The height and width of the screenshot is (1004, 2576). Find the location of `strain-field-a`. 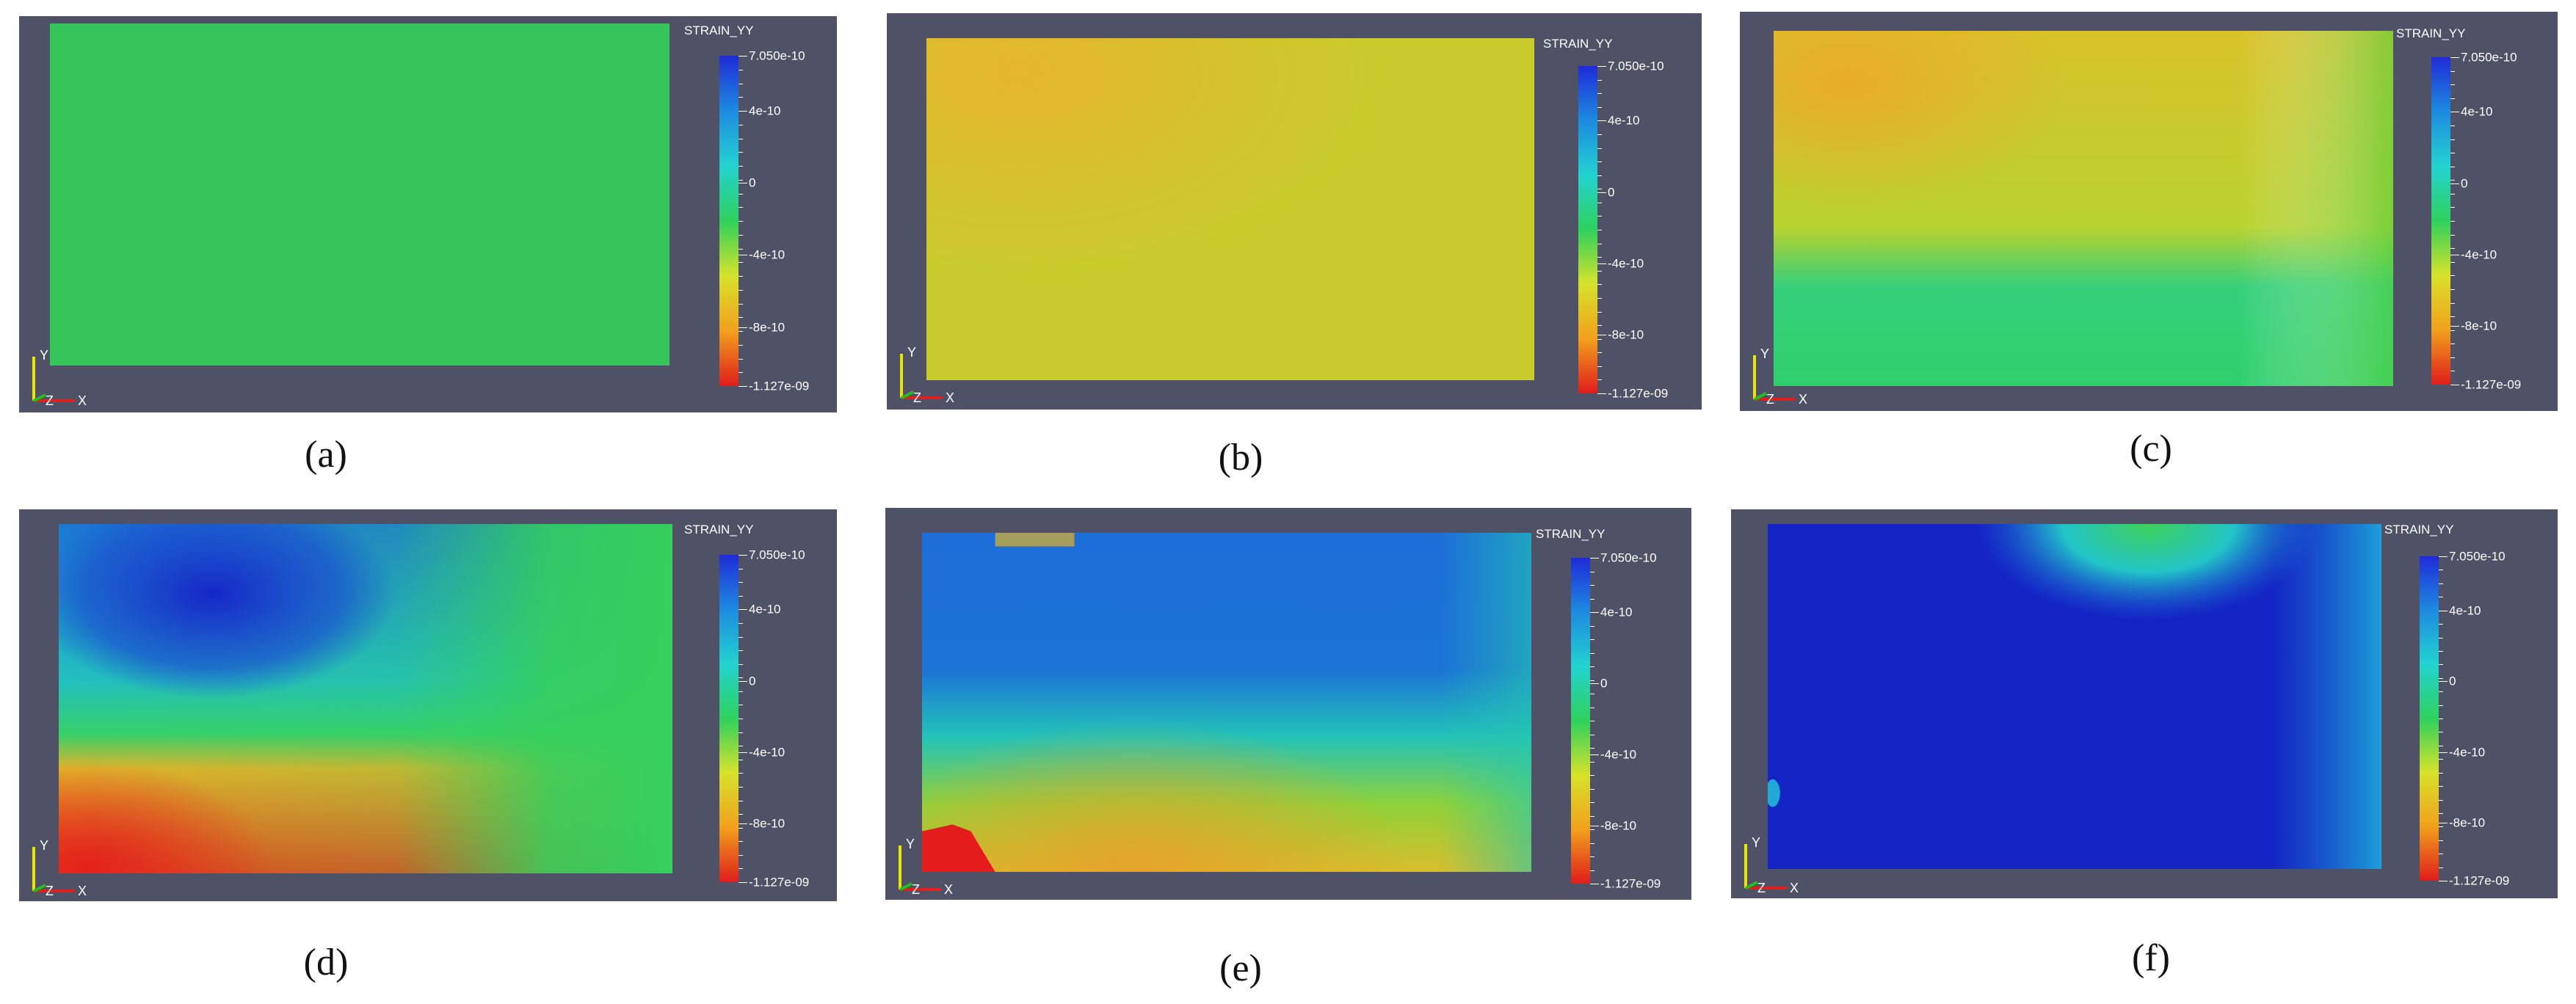

strain-field-a is located at coordinates (360, 194).